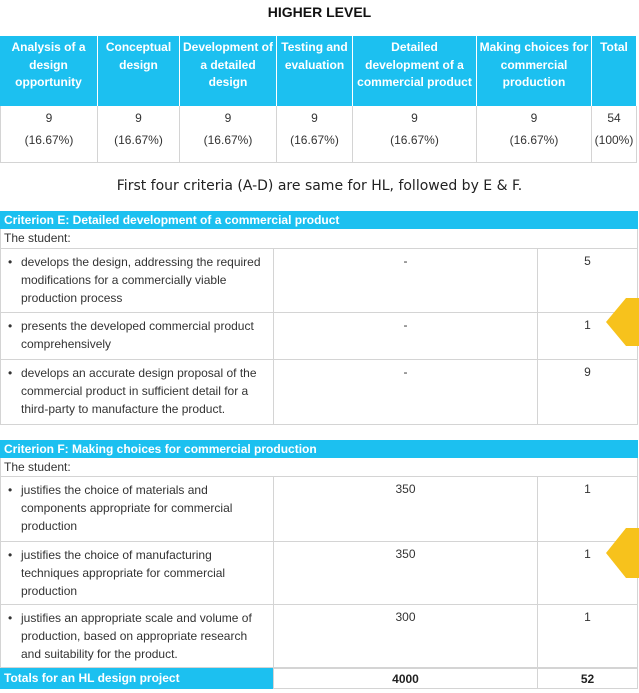 The image size is (639, 693). What do you see at coordinates (587, 678) in the screenshot?
I see `totals-marks: 52` at bounding box center [587, 678].